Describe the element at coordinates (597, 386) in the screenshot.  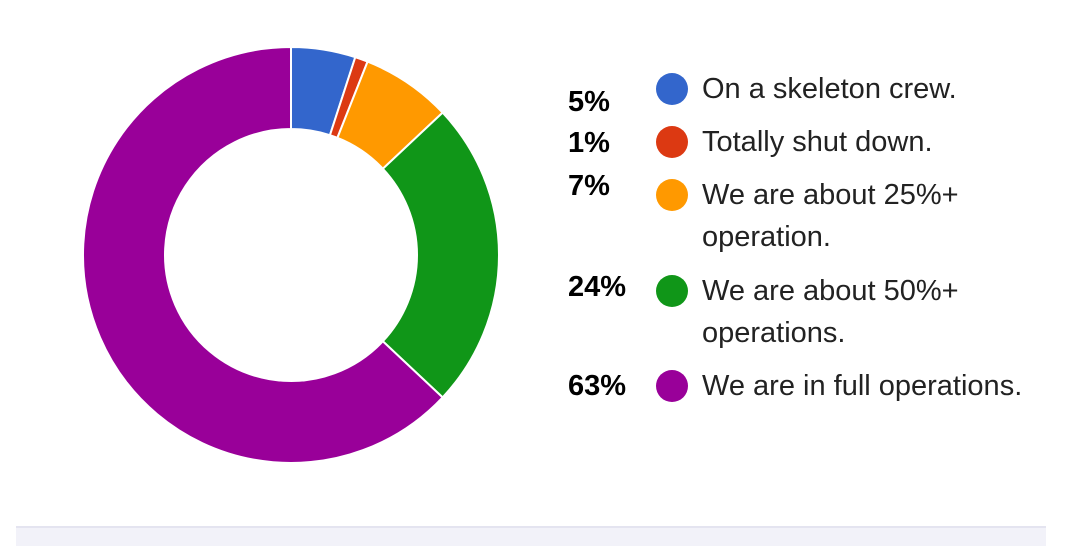
I see `percent-label-full: 63%` at that location.